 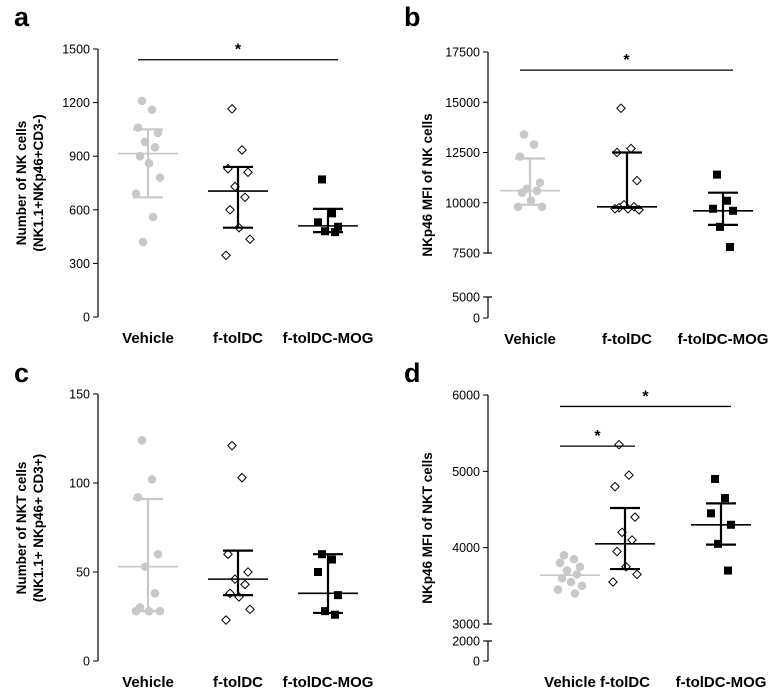 I want to click on y-tick-label: 50, so click(x=83, y=573).